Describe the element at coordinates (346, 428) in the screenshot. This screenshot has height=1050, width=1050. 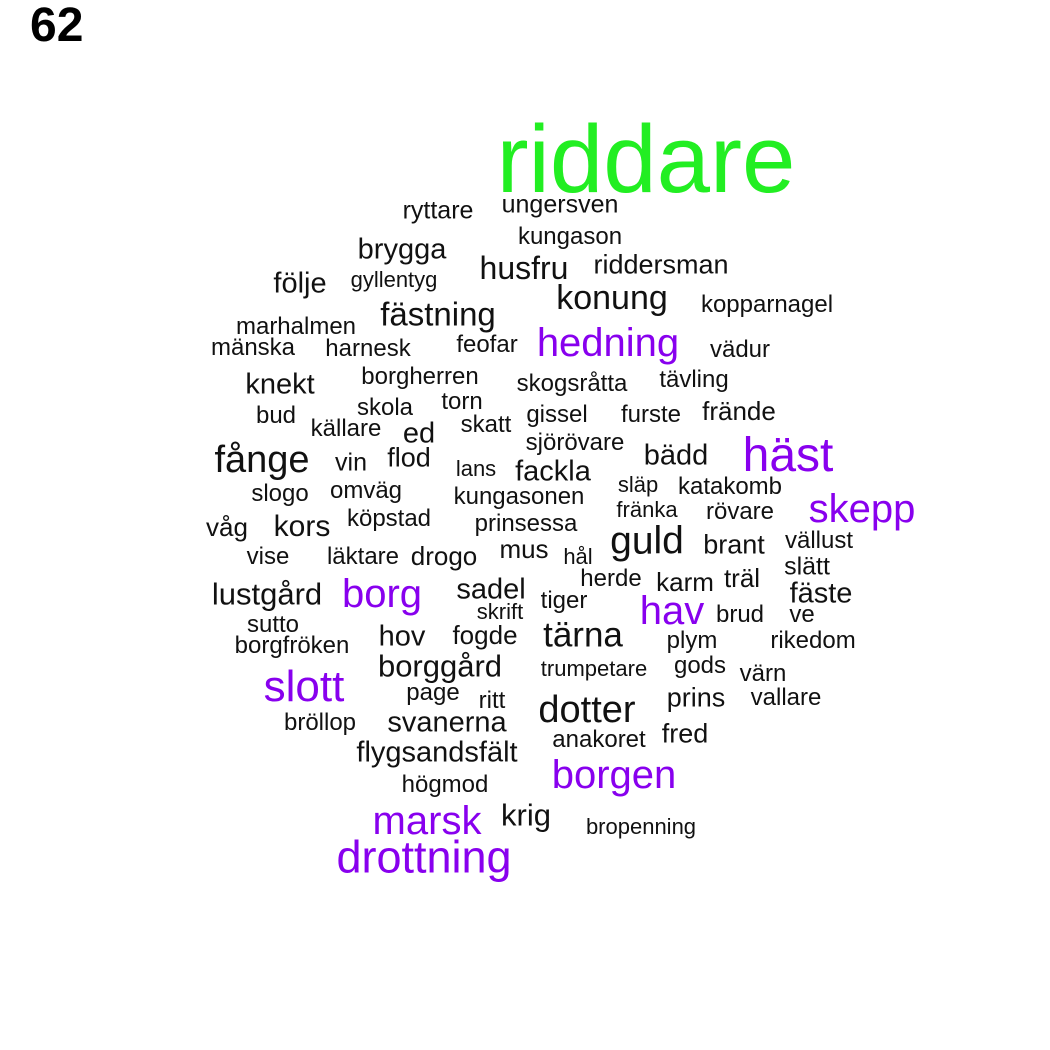
I see `cloud-word: källare` at that location.